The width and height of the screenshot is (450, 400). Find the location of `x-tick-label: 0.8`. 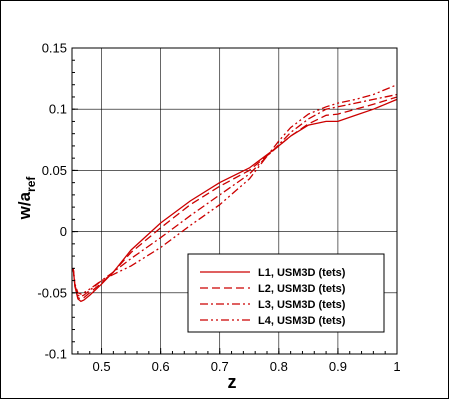

x-tick-label: 0.8 is located at coordinates (279, 366).